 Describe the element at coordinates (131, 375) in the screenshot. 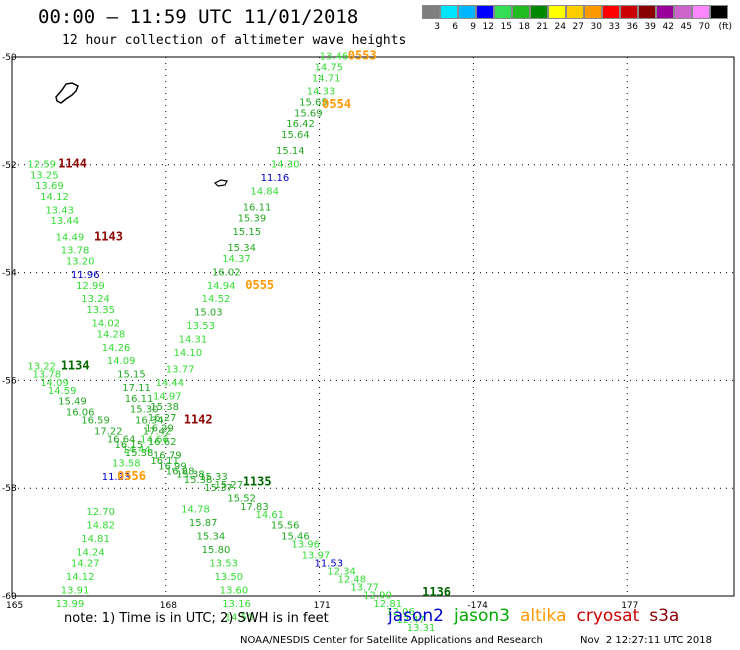

I see `wave-height-value: 15.15` at that location.